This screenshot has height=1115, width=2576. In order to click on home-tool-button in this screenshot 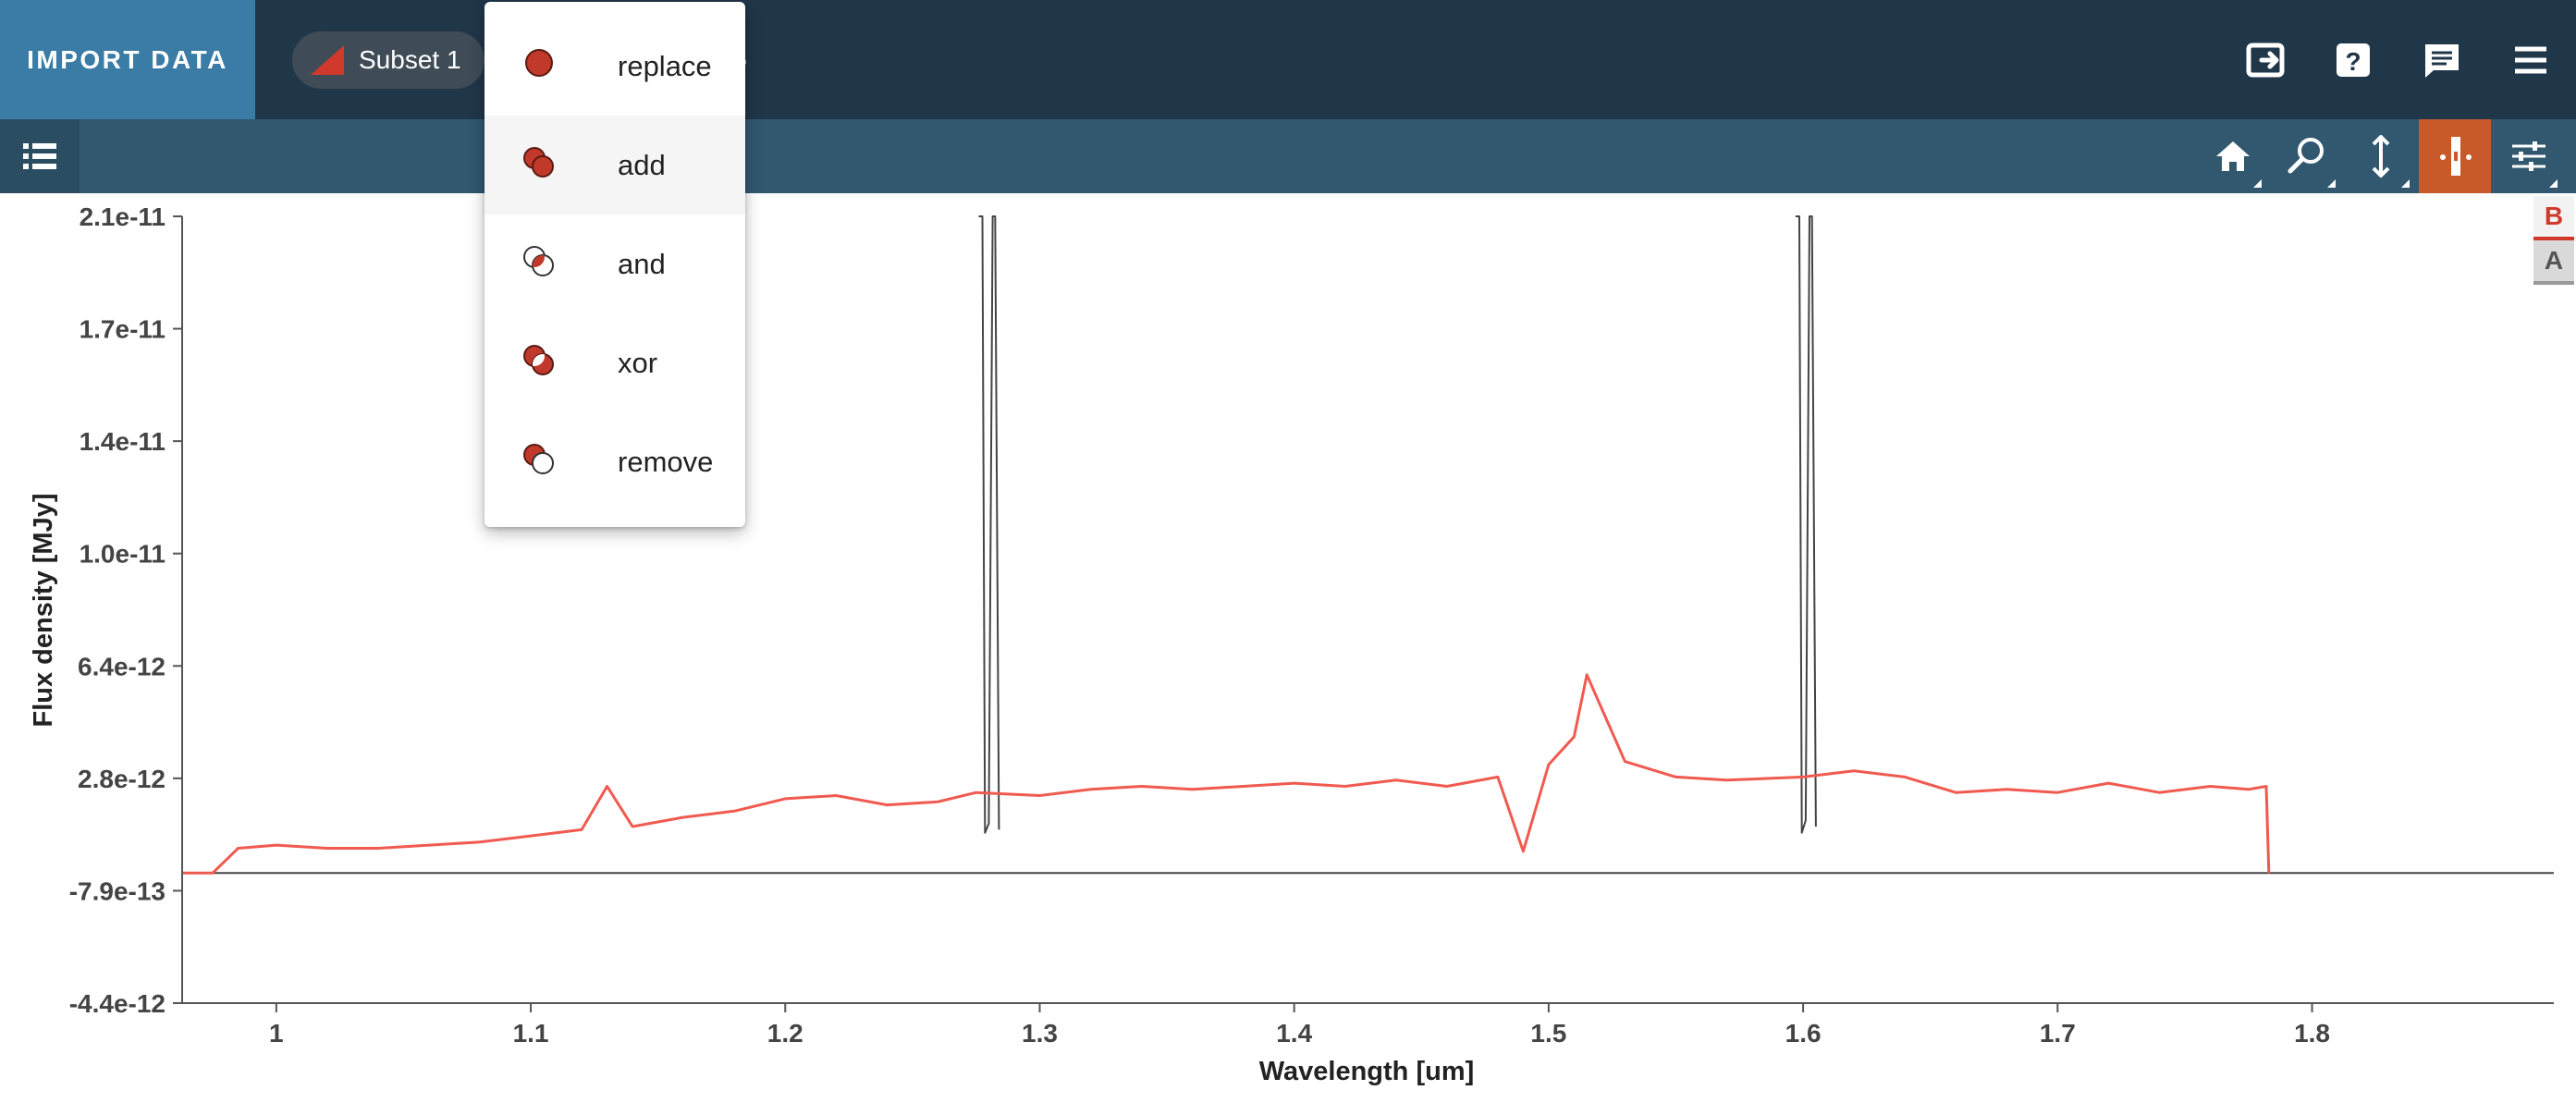, I will do `click(2233, 156)`.